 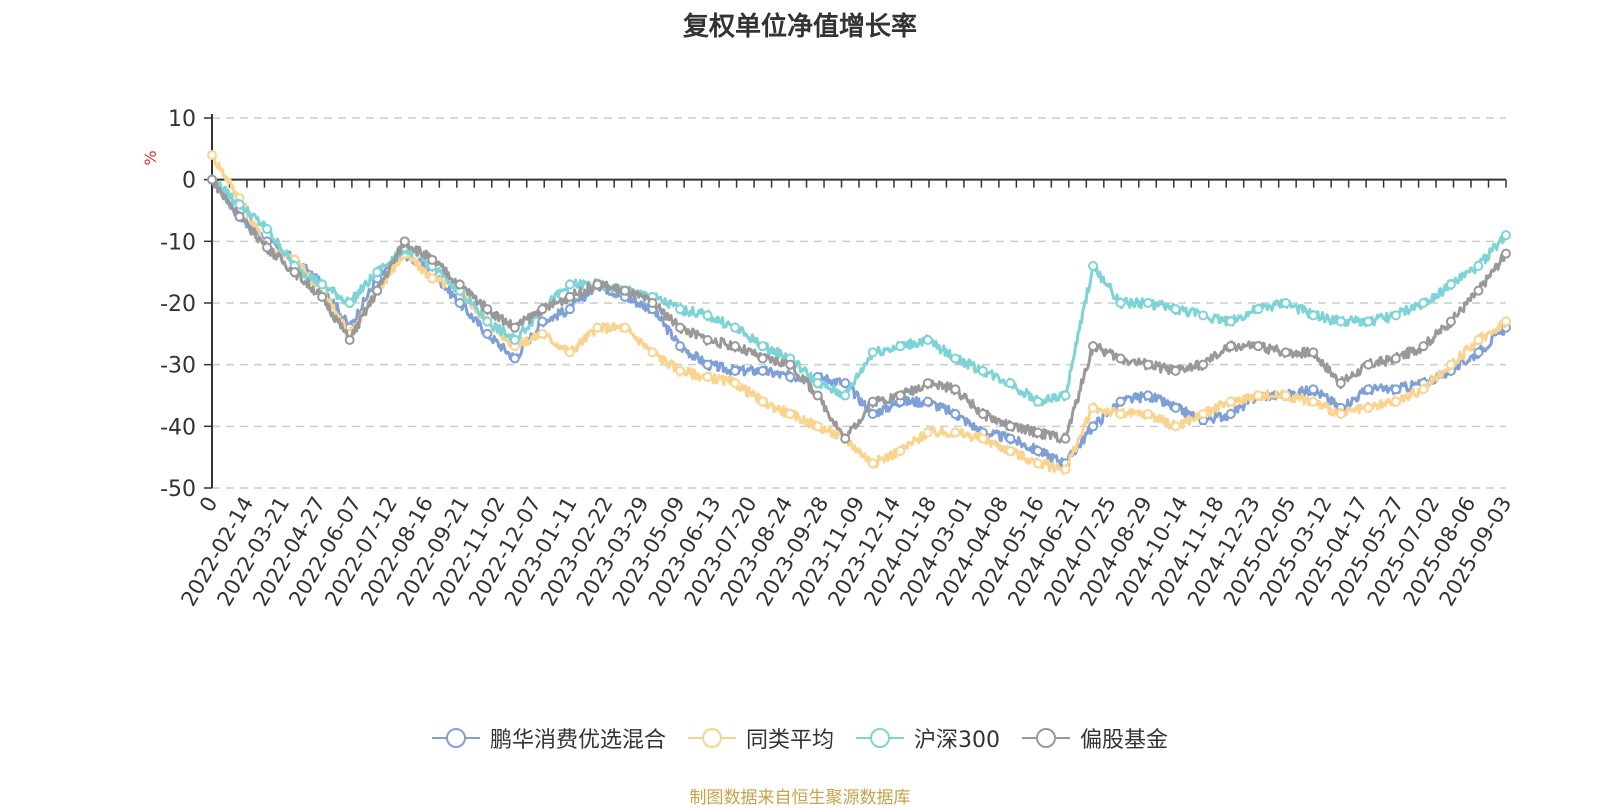 I want to click on source-note: 制图数据来自恒生聚源数据库, so click(x=800, y=798).